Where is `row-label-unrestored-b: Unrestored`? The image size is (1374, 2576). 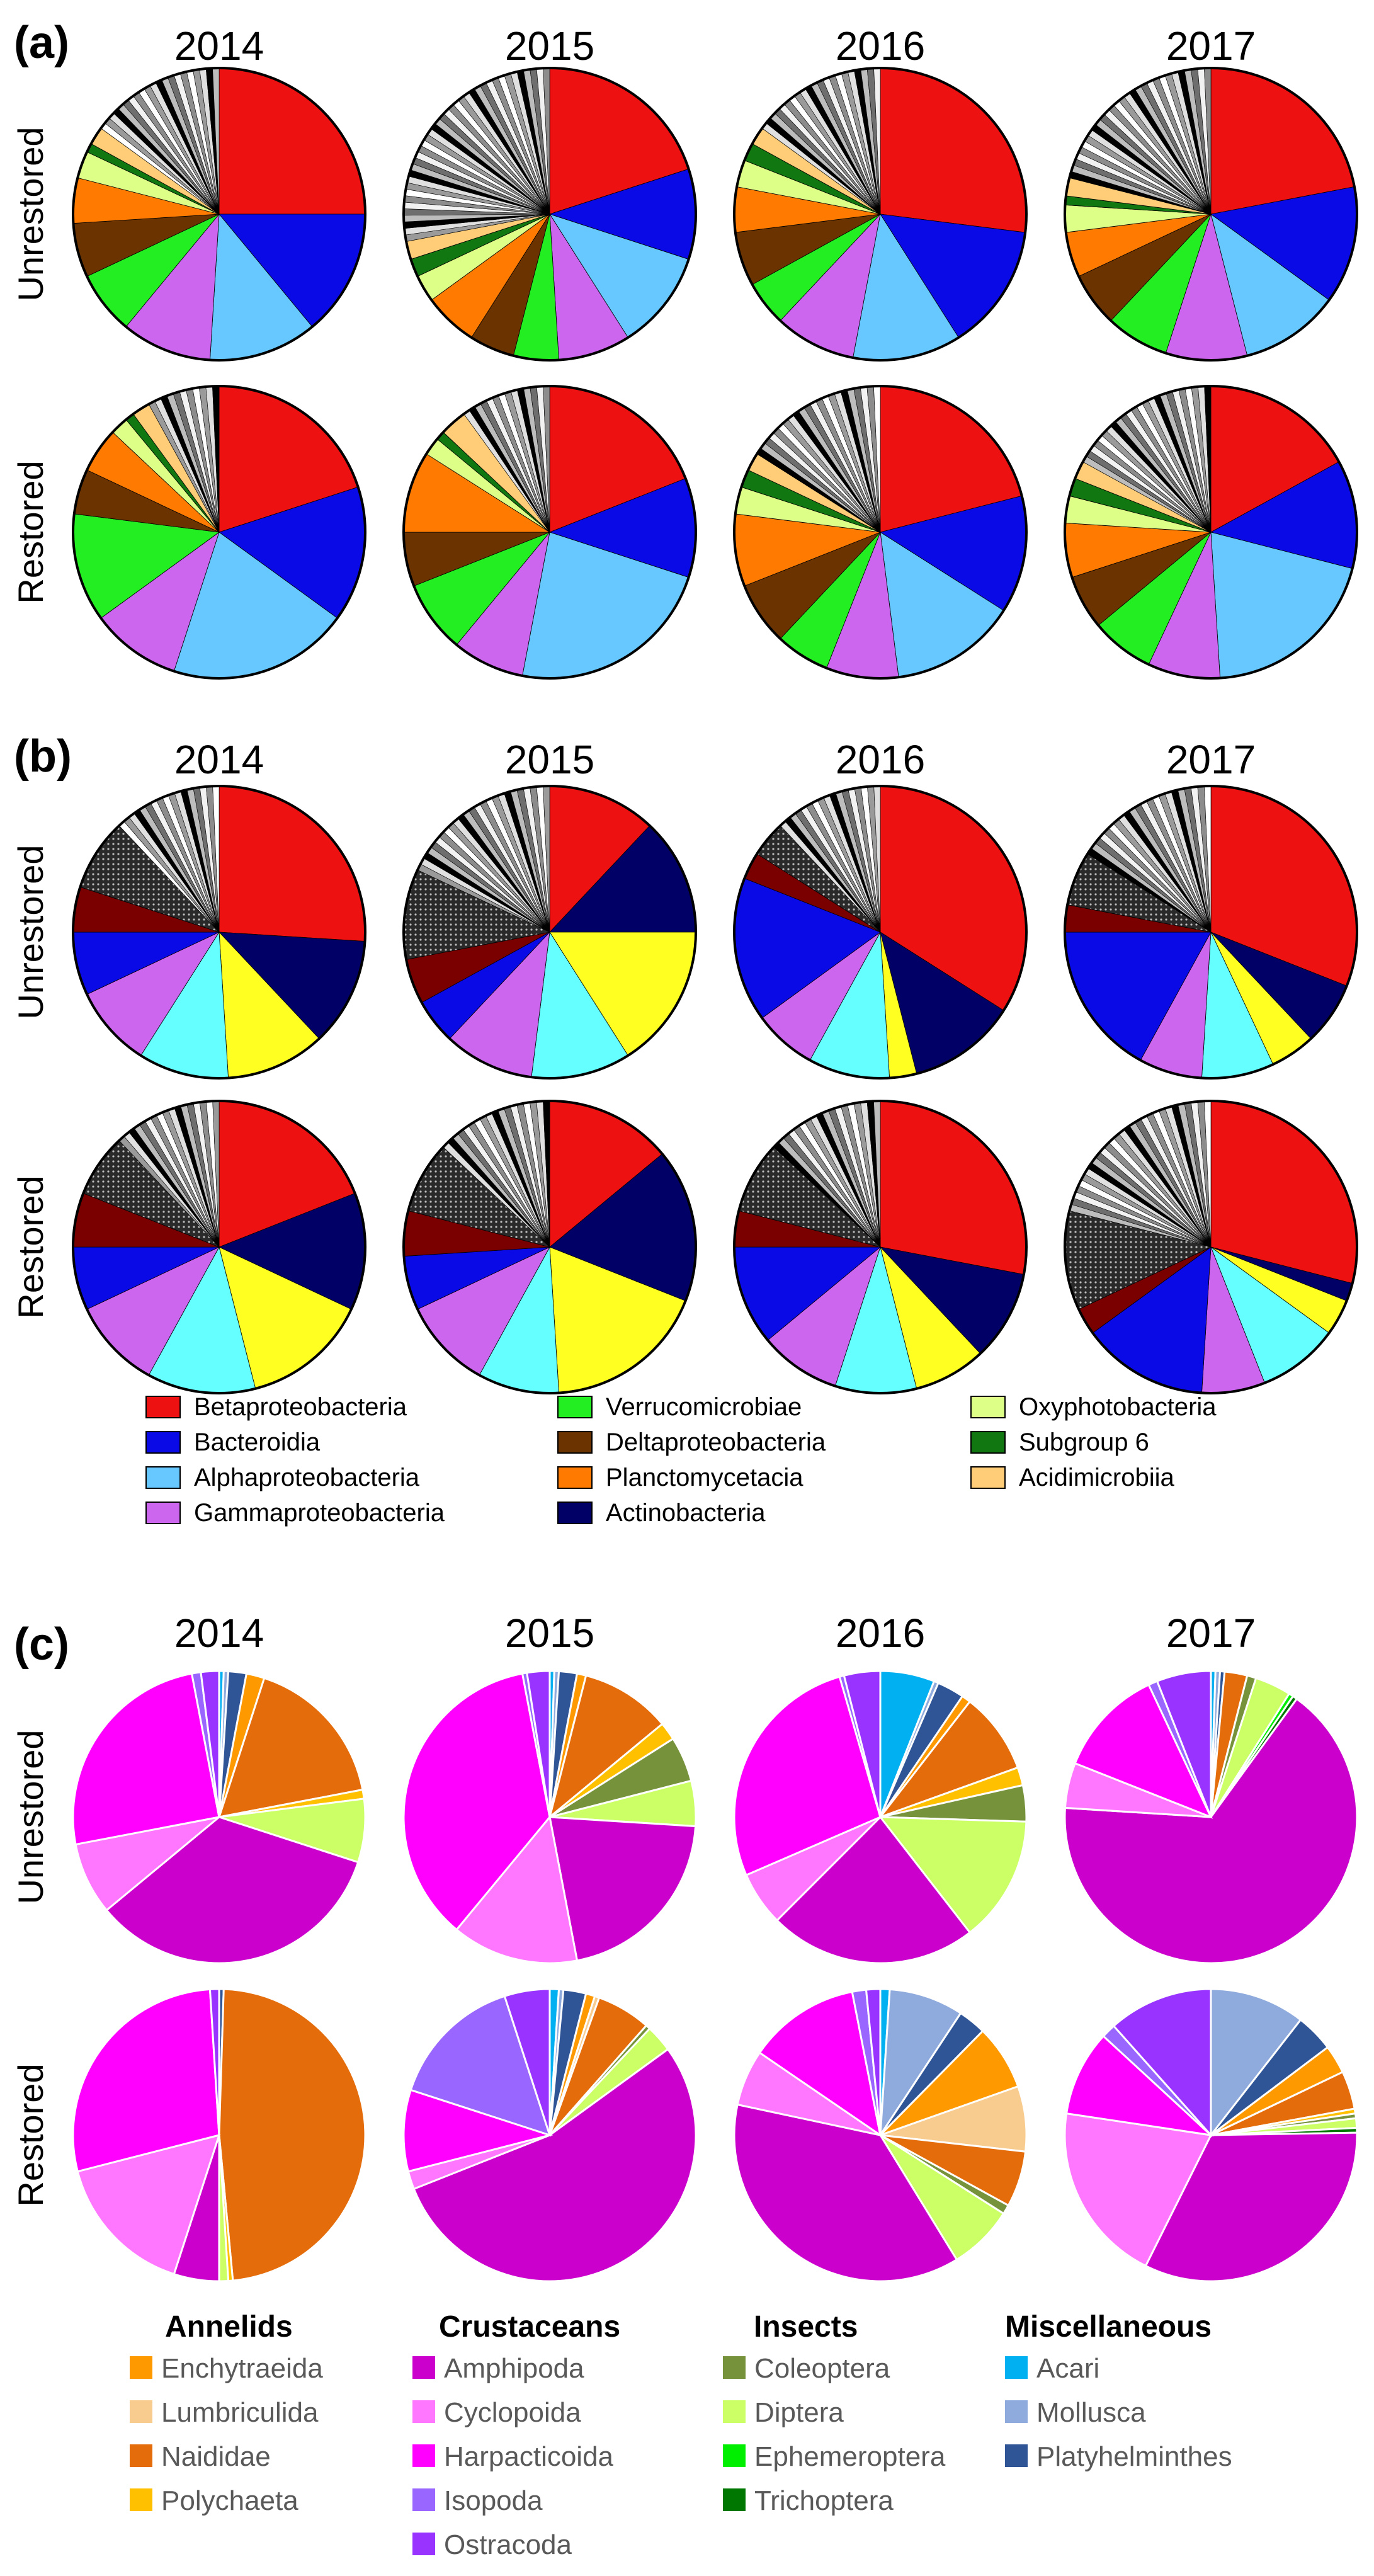
row-label-unrestored-b: Unrestored is located at coordinates (30, 932).